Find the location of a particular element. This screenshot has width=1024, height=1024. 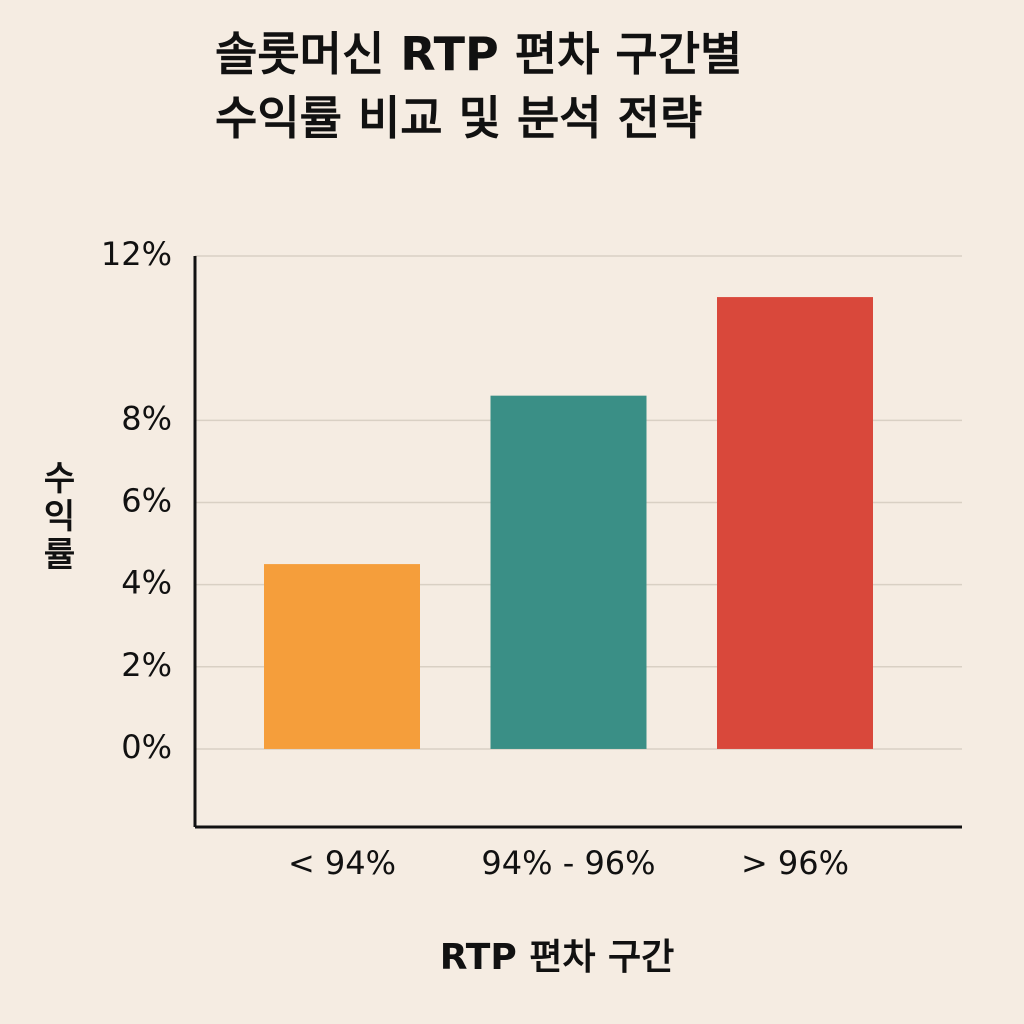

y-tick-label: 0% is located at coordinates (146, 747).